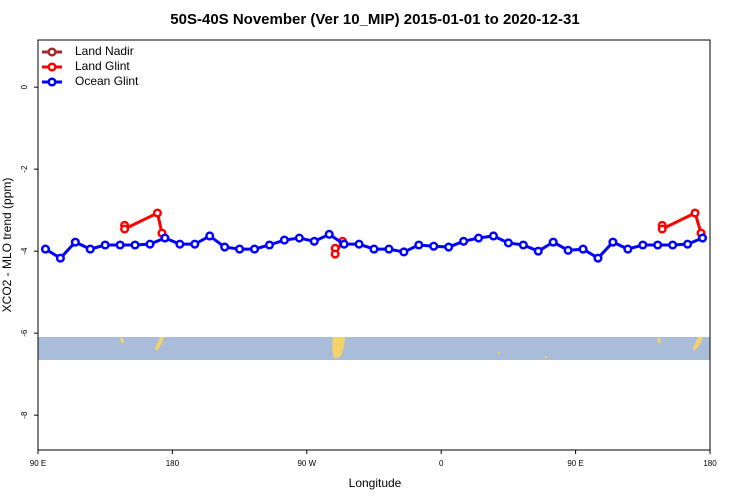  Describe the element at coordinates (24, 251) in the screenshot. I see `y-tick-label: -4` at that location.